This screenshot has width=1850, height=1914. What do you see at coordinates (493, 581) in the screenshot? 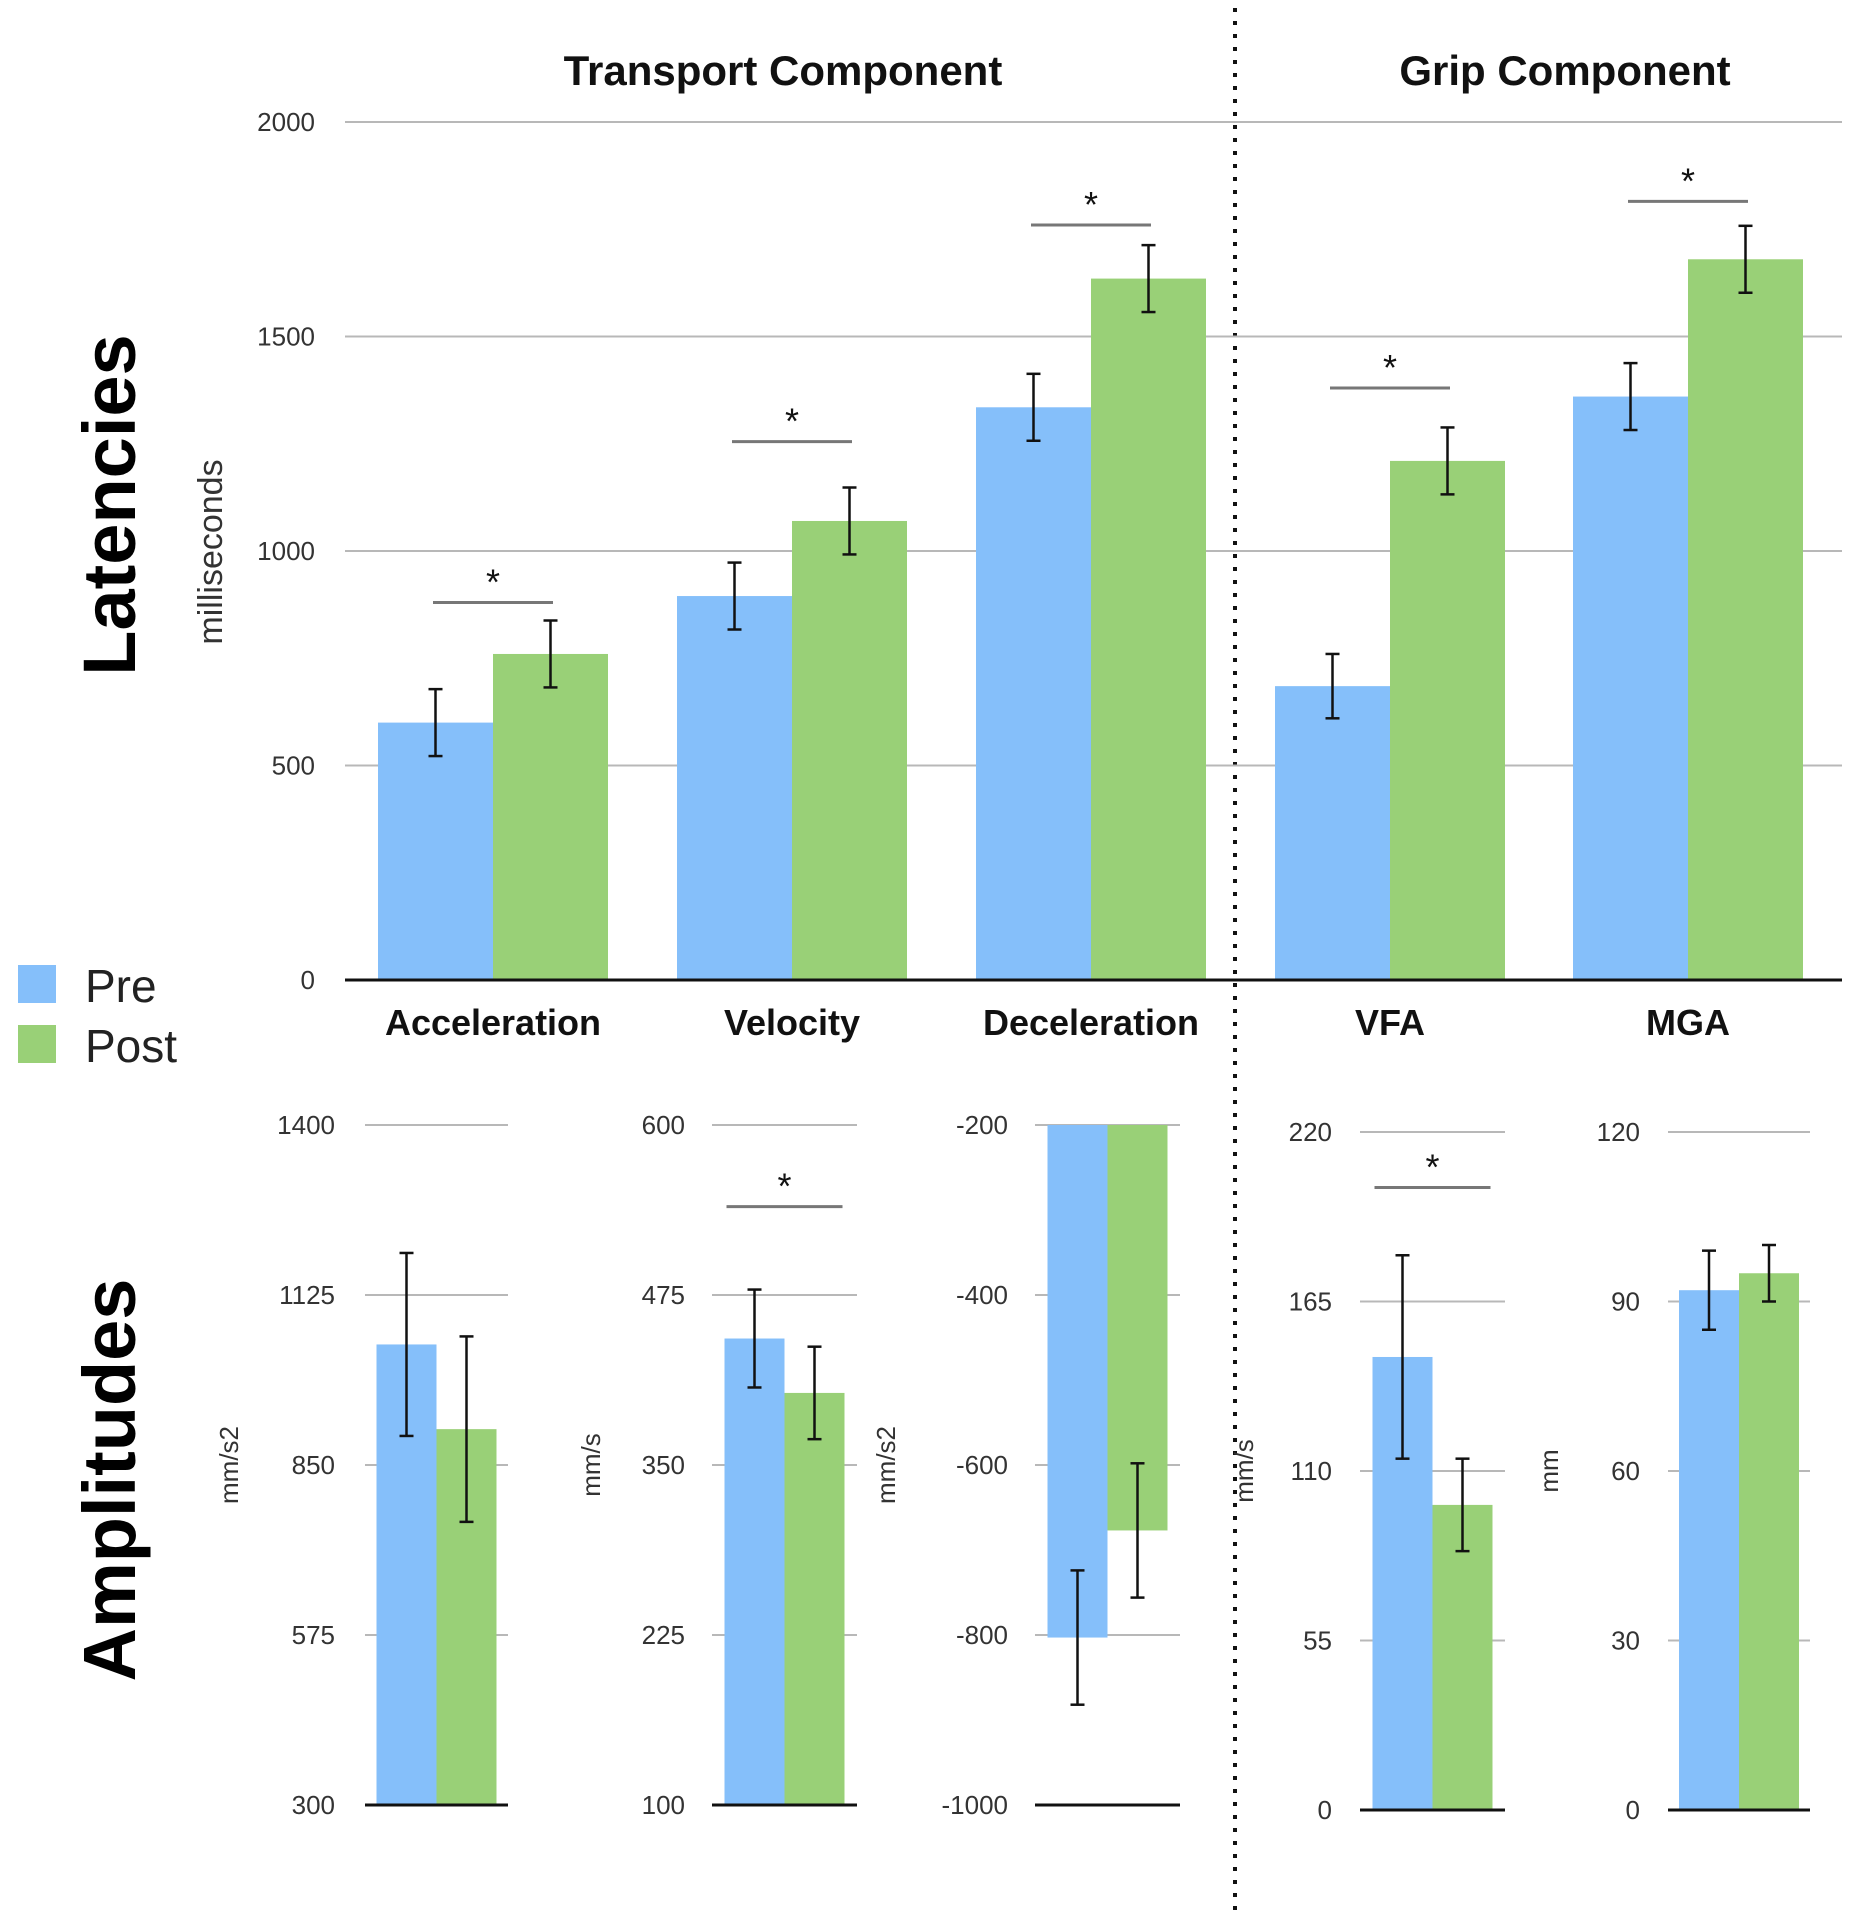
I see `latency-acceleration-significance-star: *` at bounding box center [493, 581].